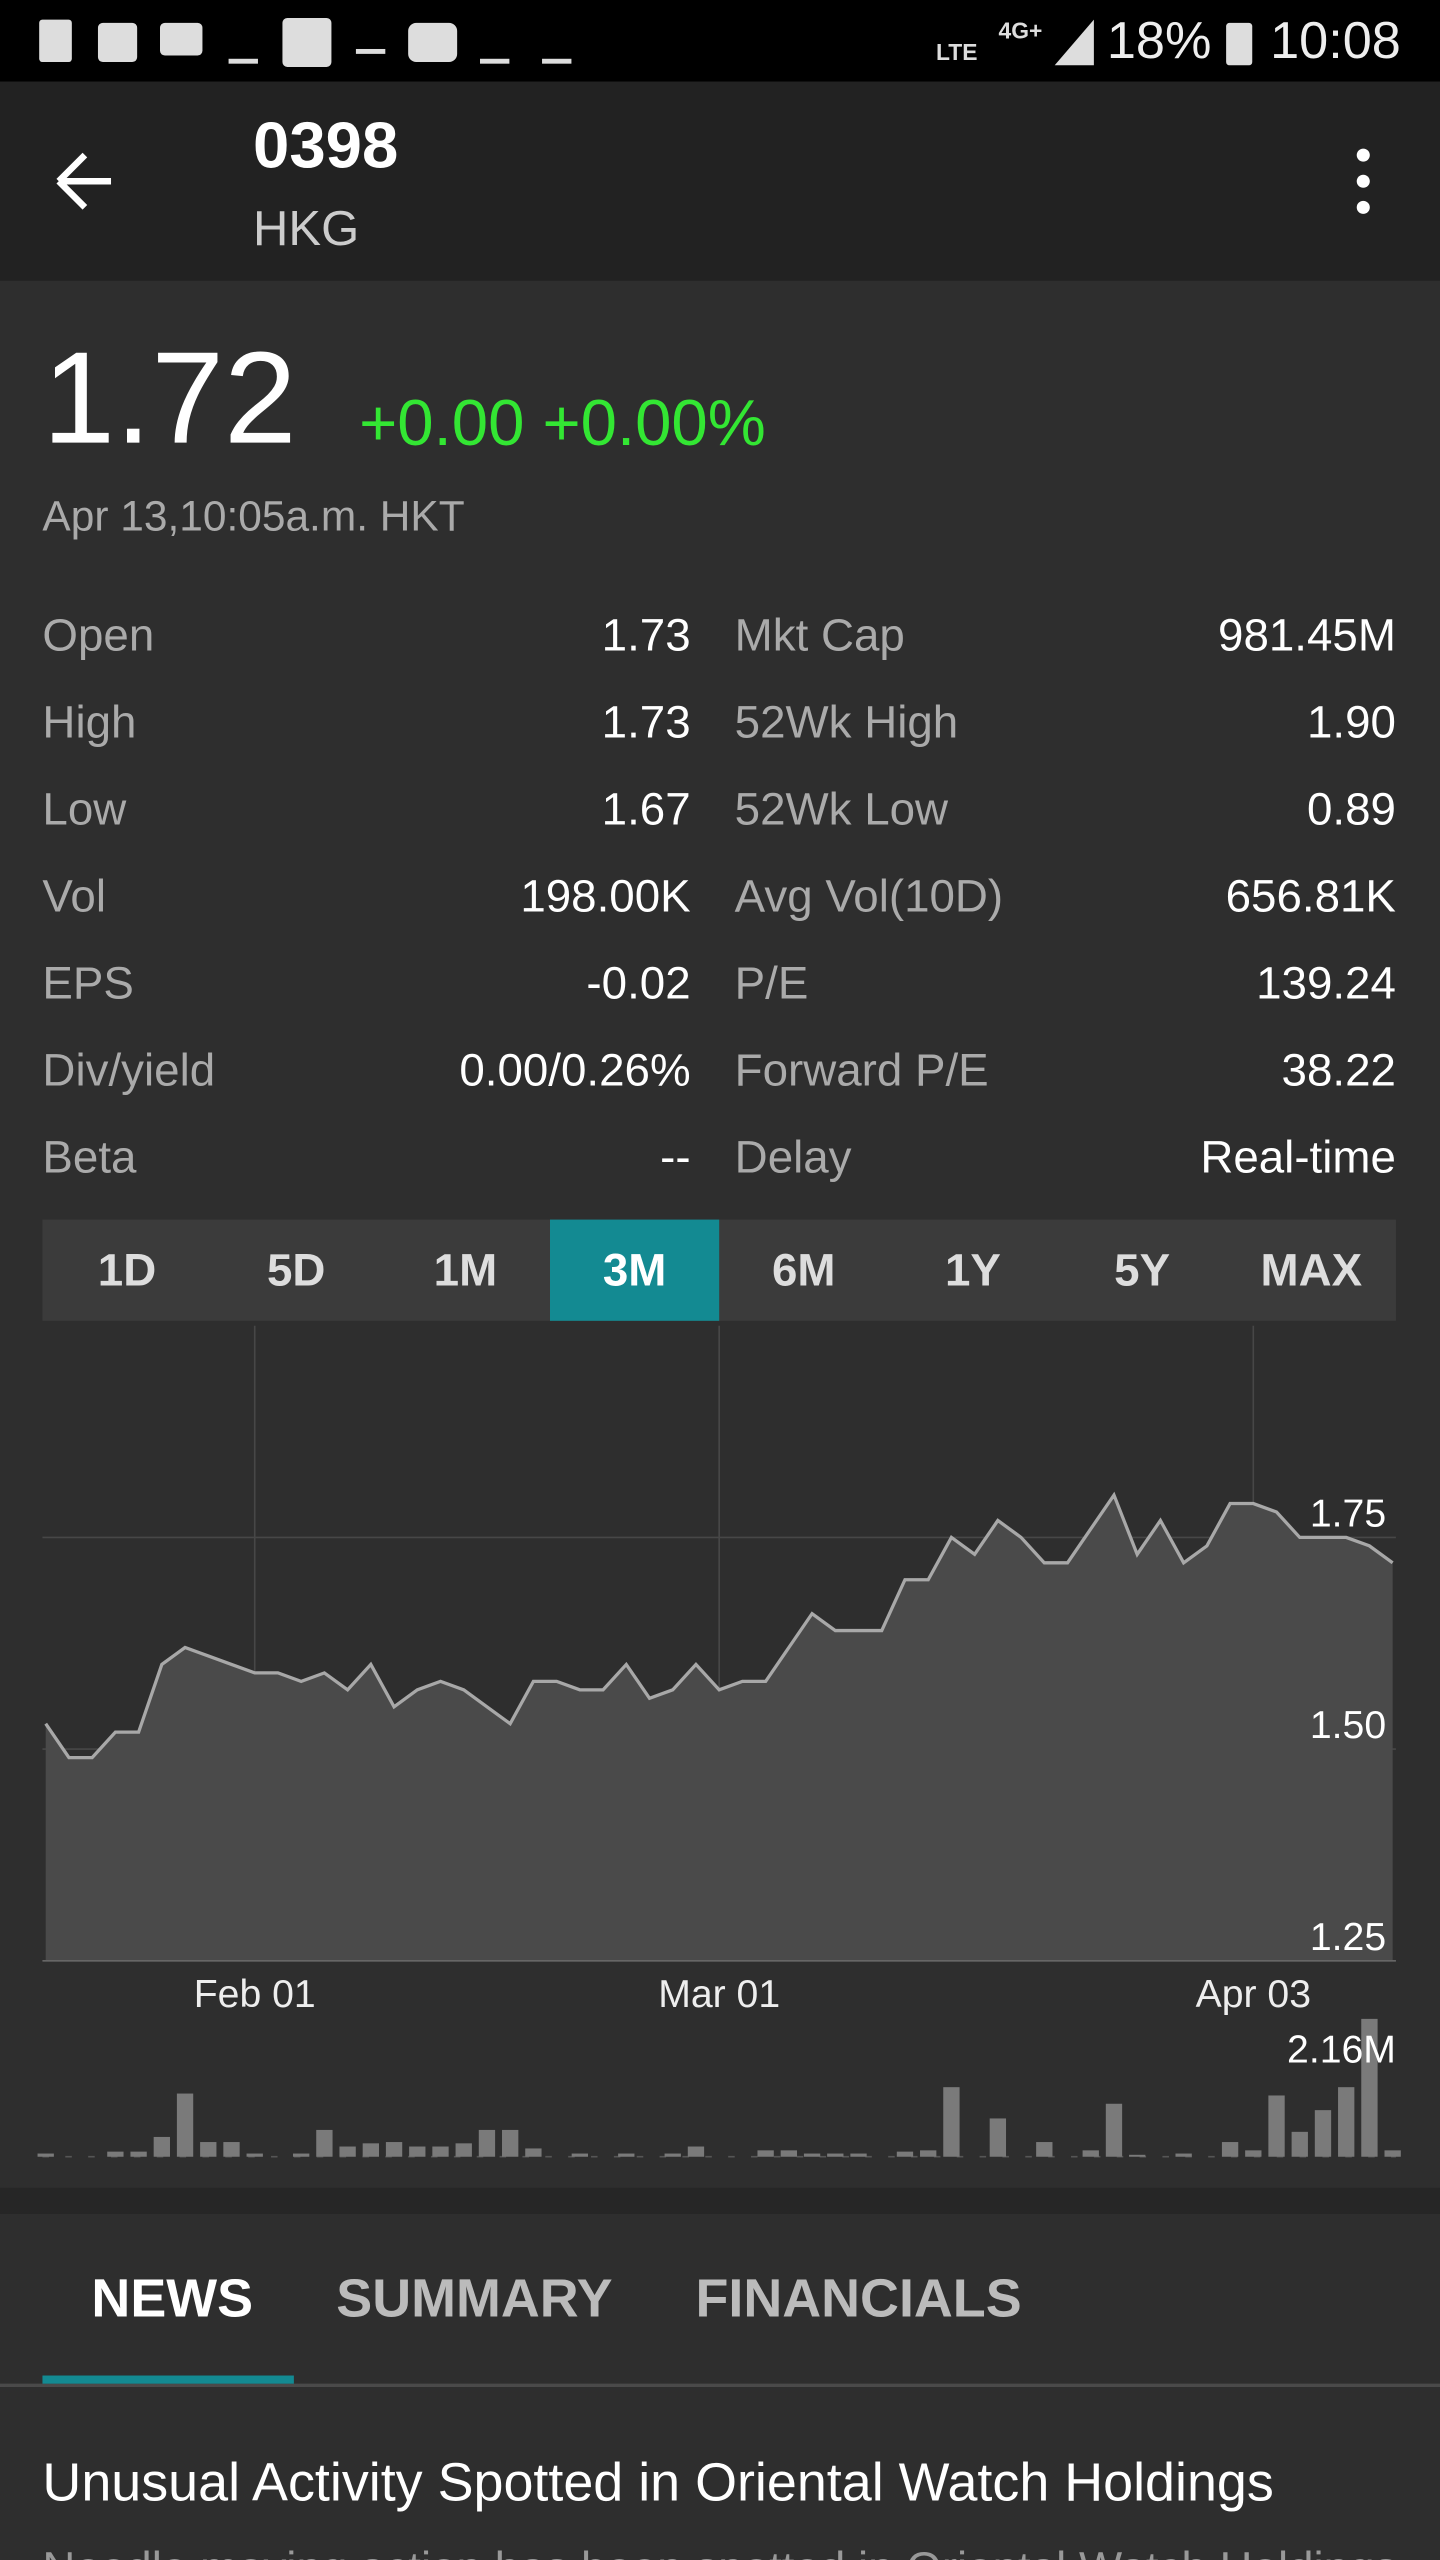  What do you see at coordinates (847, 721) in the screenshot?
I see `stat-label: 52Wk High` at bounding box center [847, 721].